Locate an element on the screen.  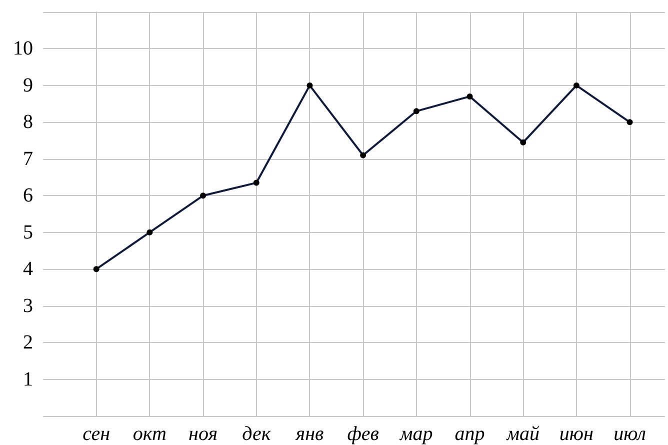
x-tick-label: фев is located at coordinates (363, 434).